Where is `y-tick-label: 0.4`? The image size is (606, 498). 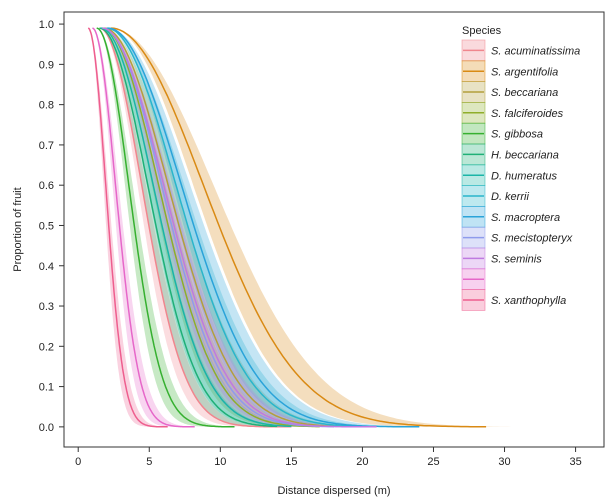
y-tick-label: 0.4 is located at coordinates (46, 267).